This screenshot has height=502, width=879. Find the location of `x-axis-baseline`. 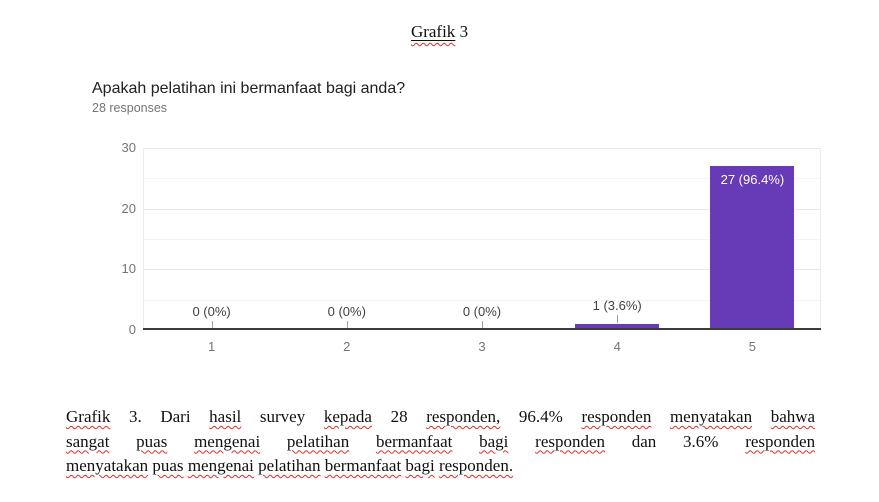

x-axis-baseline is located at coordinates (482, 329).